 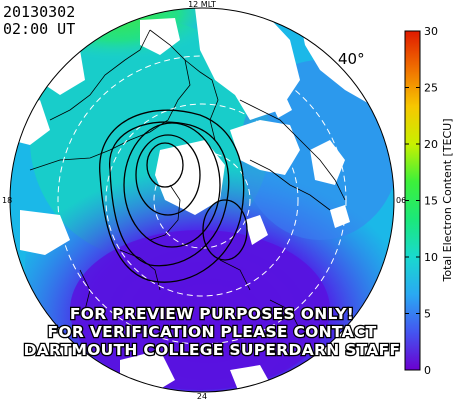 What do you see at coordinates (202, 4) in the screenshot?
I see `mlt-label-top: 12 MLT` at bounding box center [202, 4].